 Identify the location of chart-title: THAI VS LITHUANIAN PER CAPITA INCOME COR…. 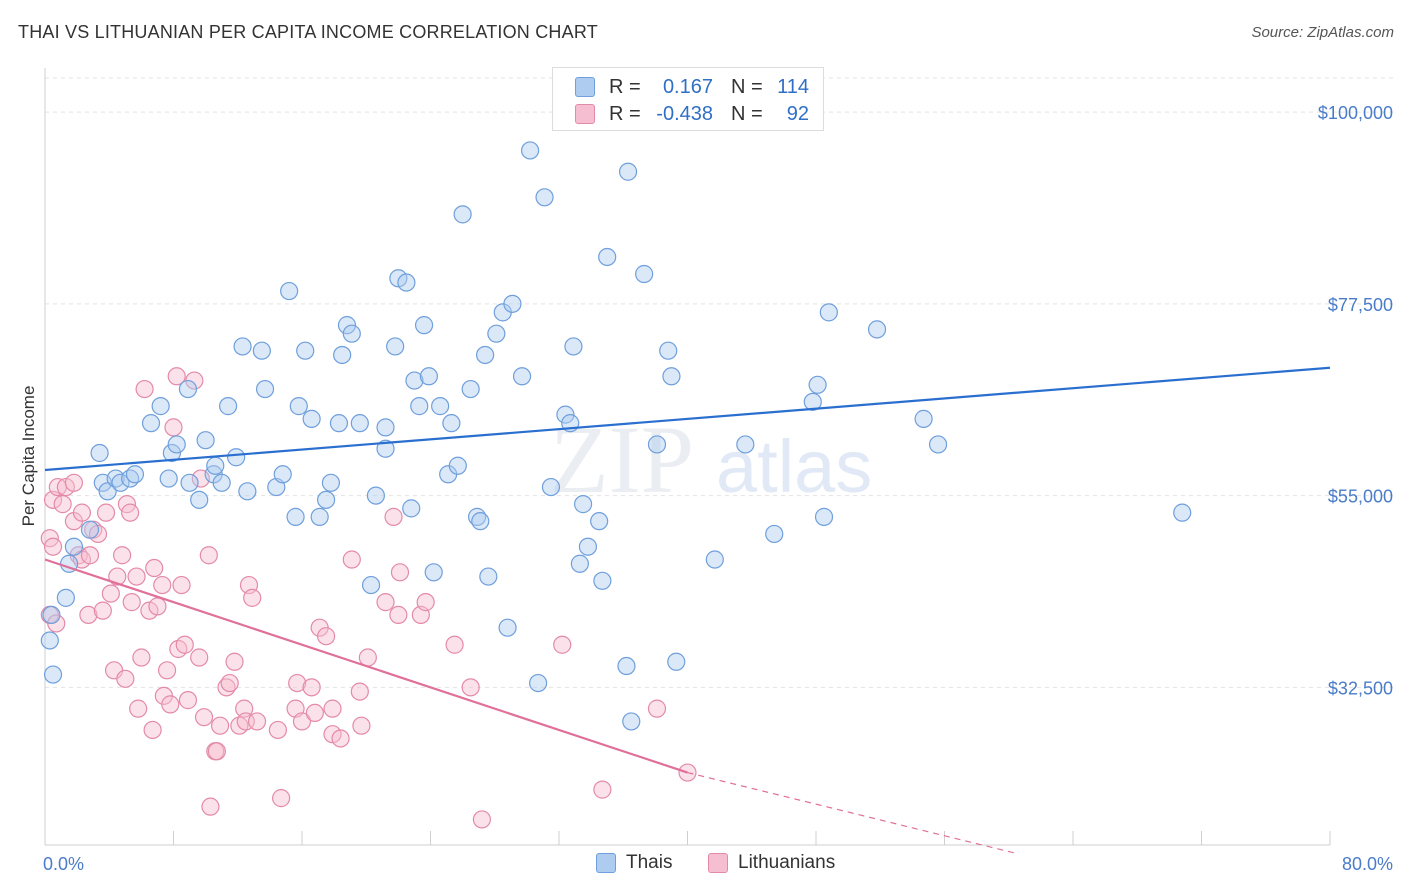
(308, 32).